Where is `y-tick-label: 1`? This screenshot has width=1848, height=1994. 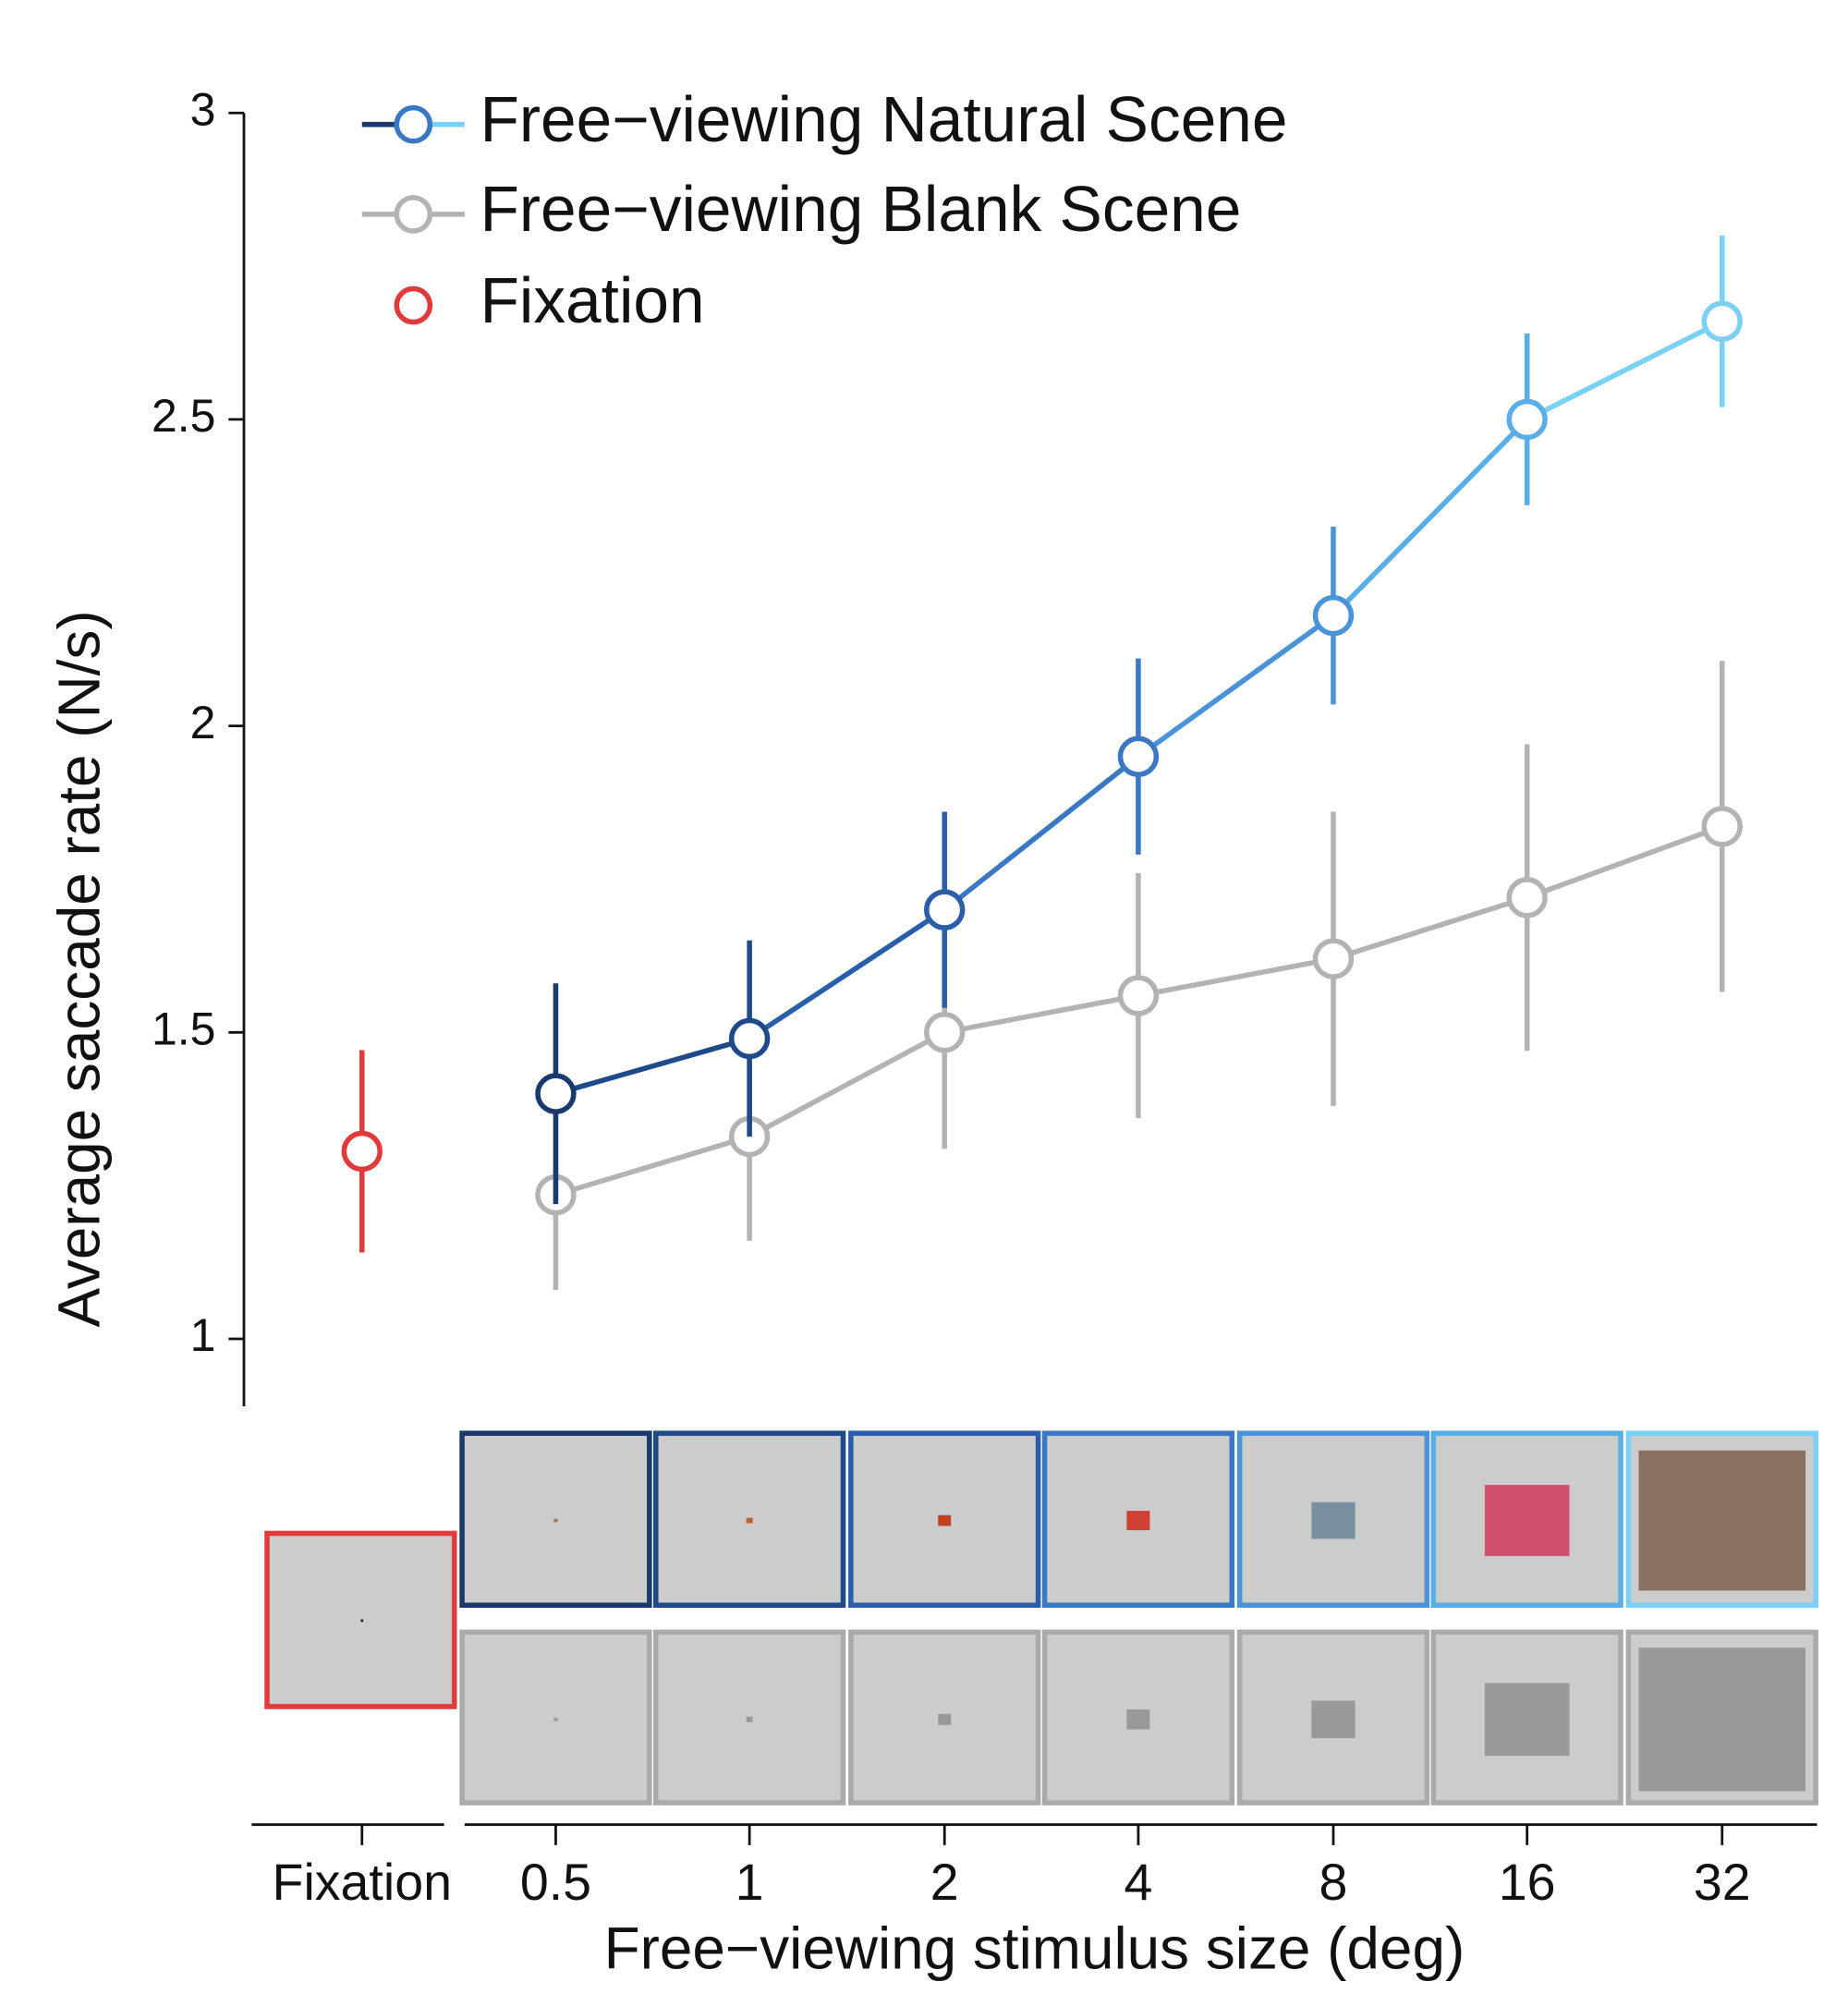
y-tick-label: 1 is located at coordinates (203, 1335).